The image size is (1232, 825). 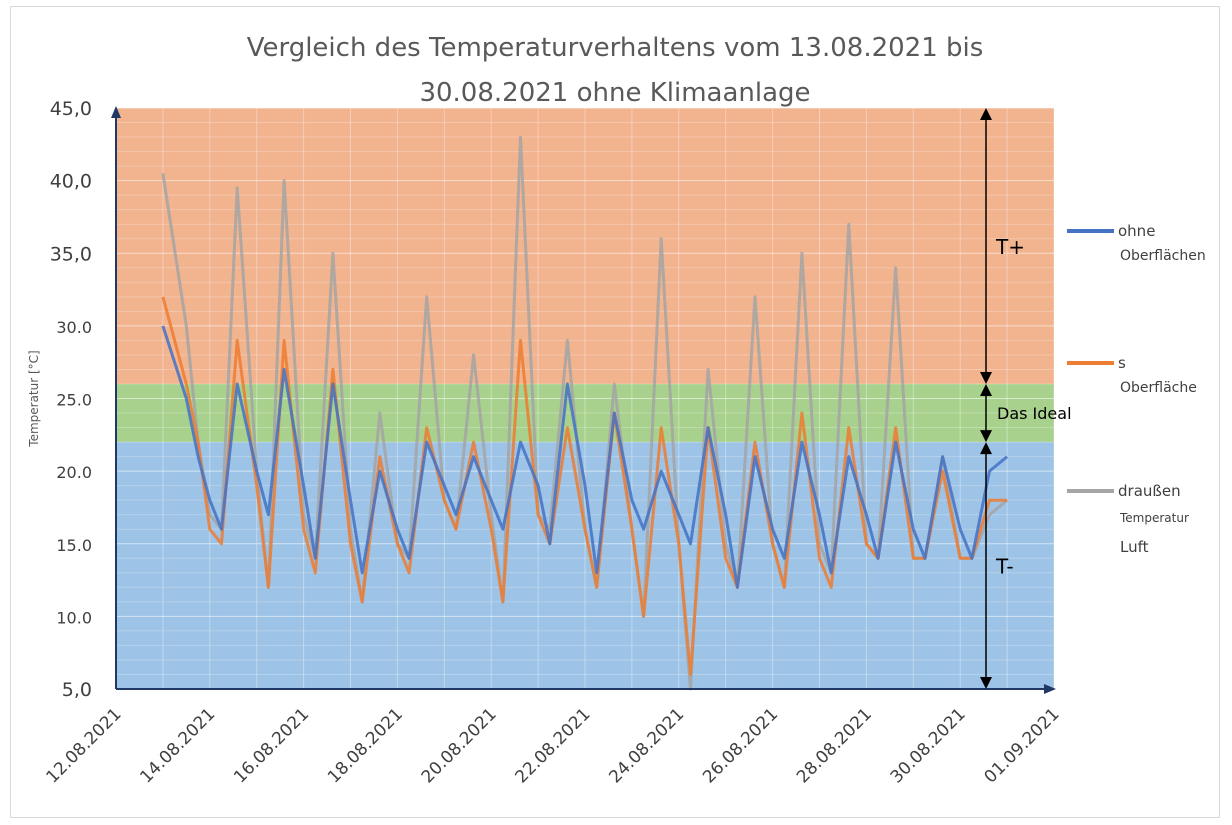 I want to click on legend-label-2-1: Temperatur, so click(x=1154, y=518).